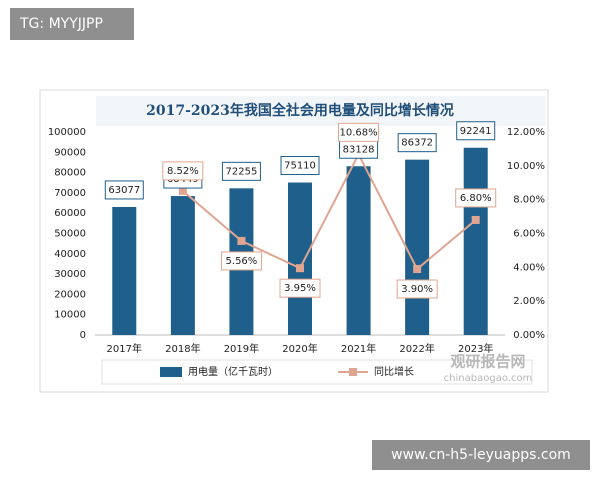  Describe the element at coordinates (171, 372) in the screenshot. I see `legend-swatch` at that location.